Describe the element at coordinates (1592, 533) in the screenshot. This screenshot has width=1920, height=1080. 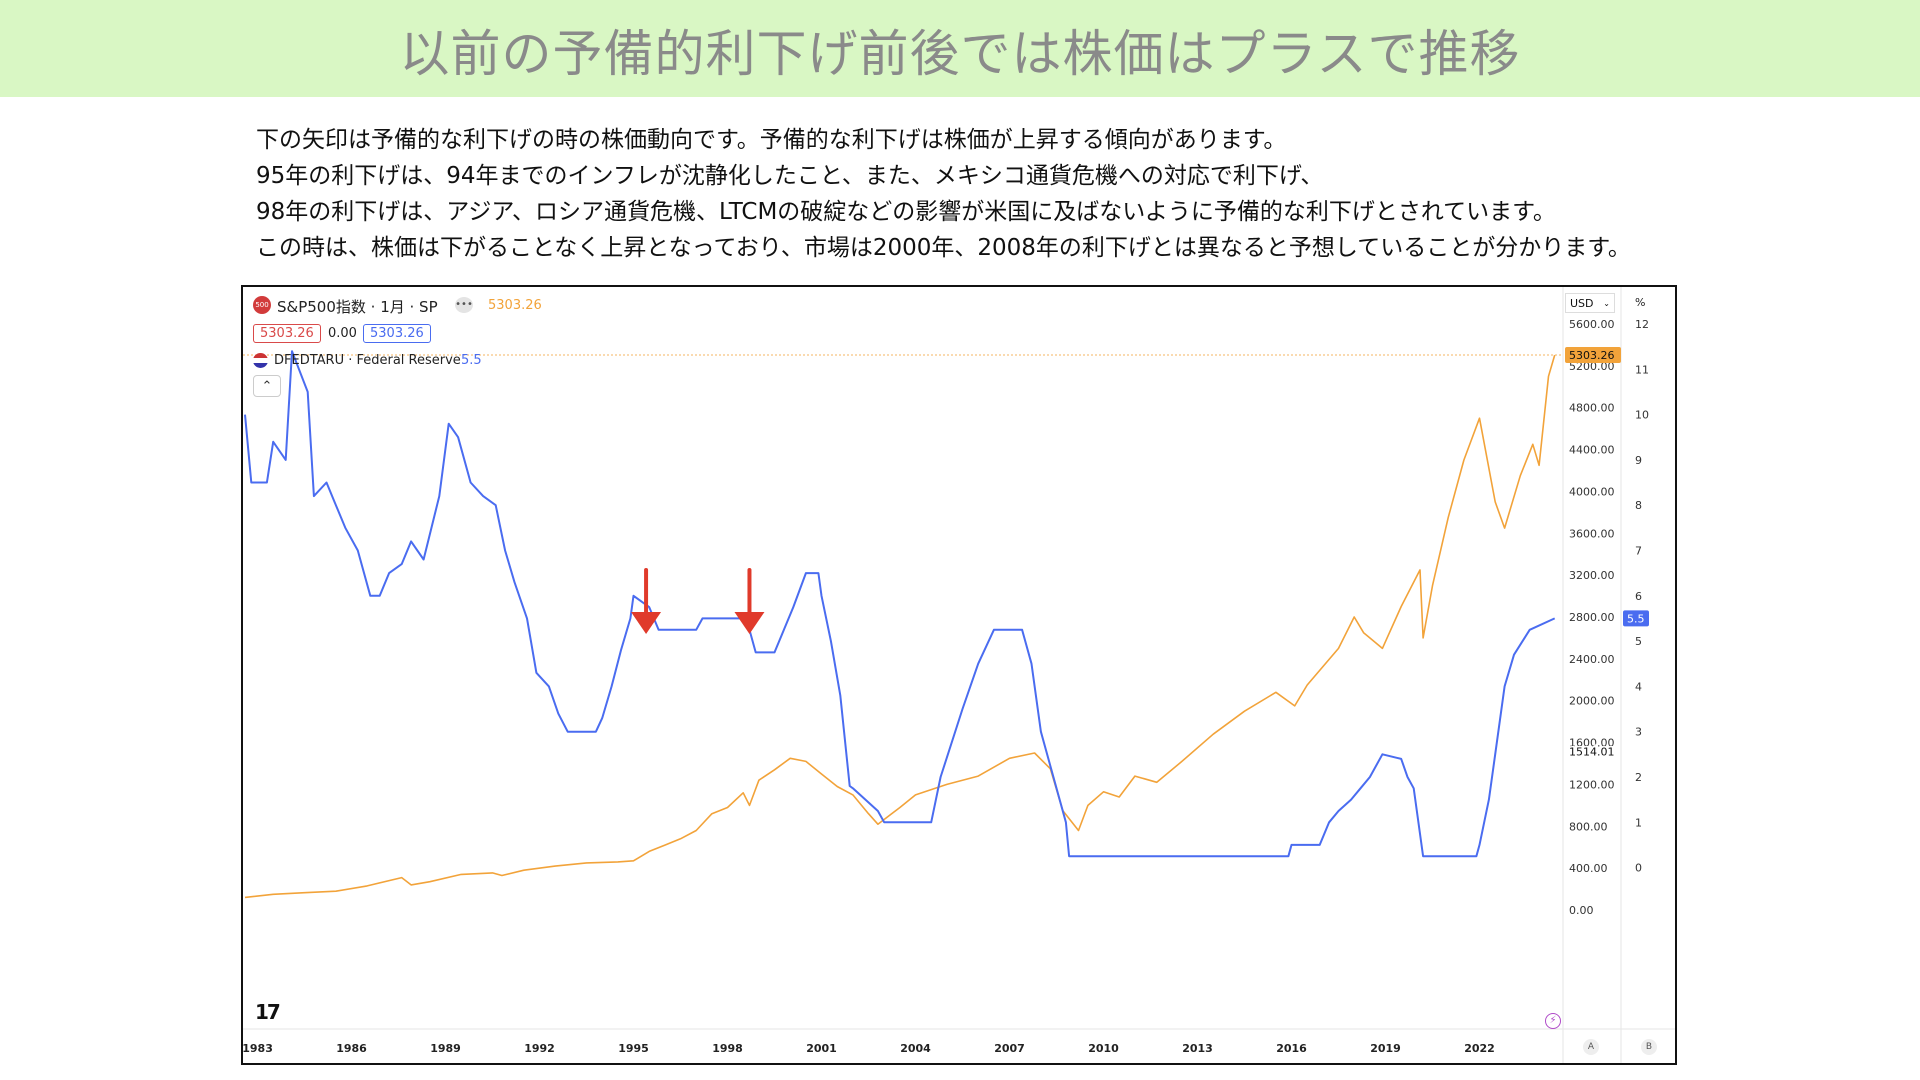
I see `price-tick-label: 3600.00` at that location.